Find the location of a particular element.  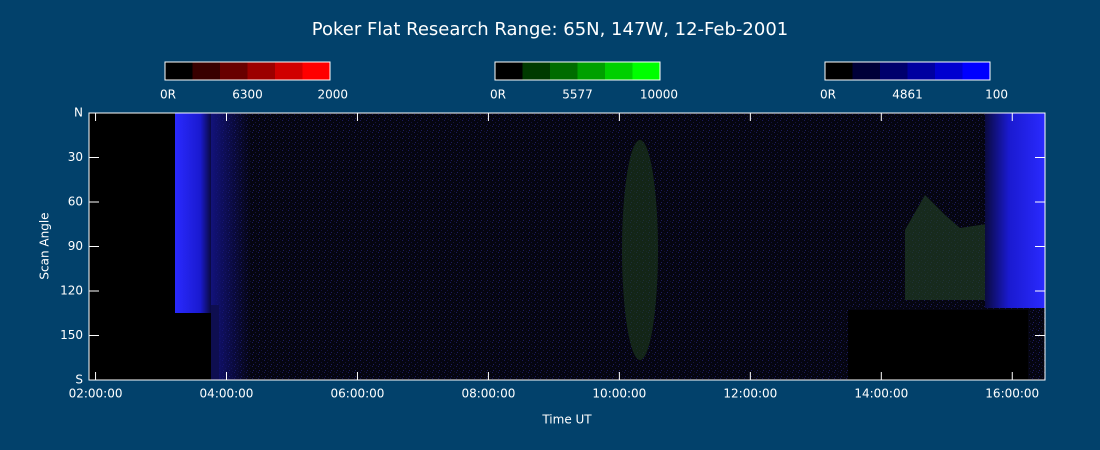

y-axis-label: Scan Angle is located at coordinates (45, 245).